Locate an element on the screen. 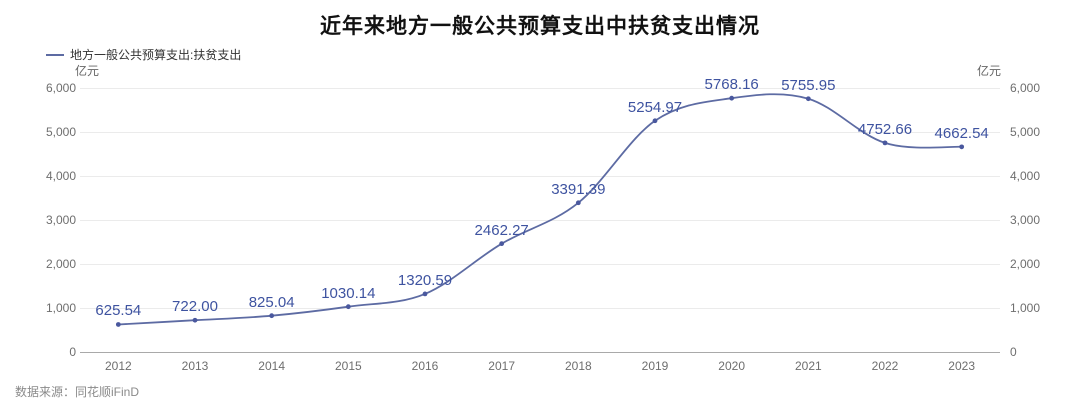 This screenshot has height=406, width=1080. x-tick-label: 2014 is located at coordinates (272, 366).